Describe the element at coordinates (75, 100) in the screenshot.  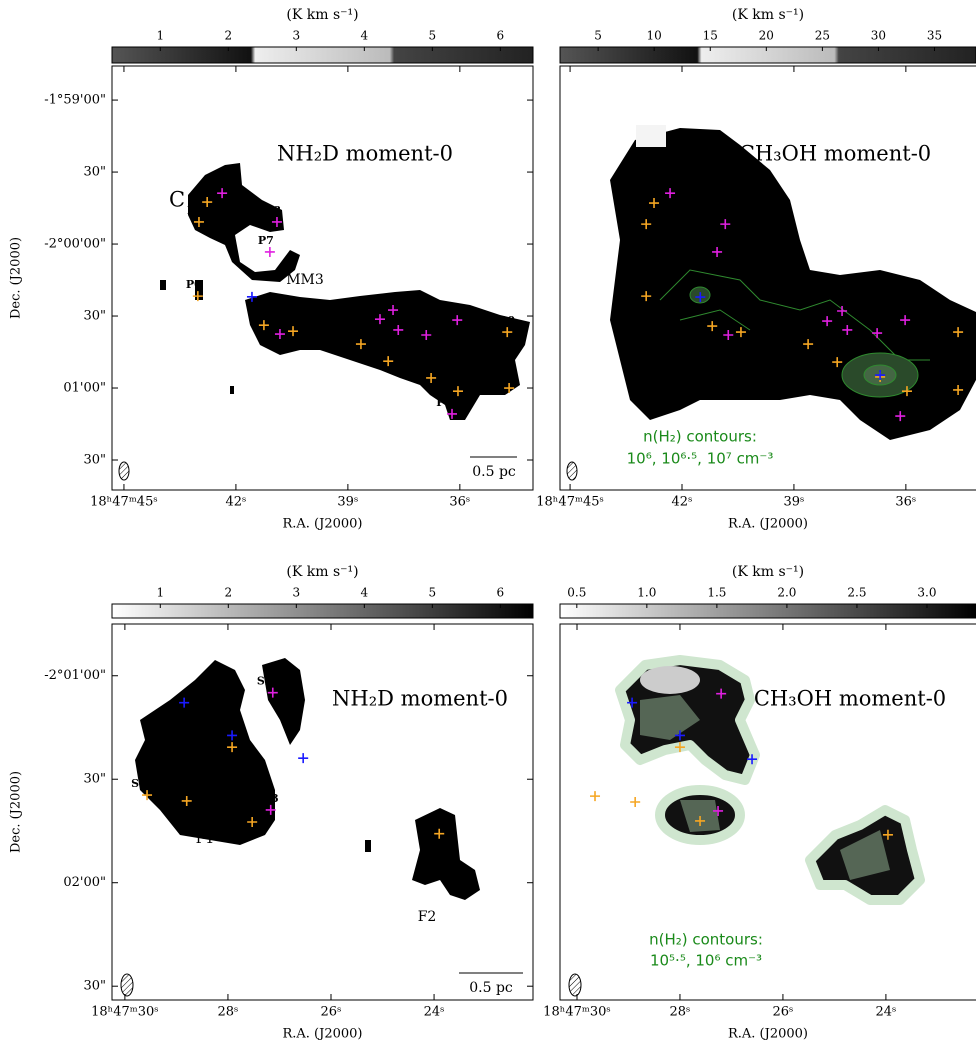
I see `y-tick-label: -1°59'00"` at that location.